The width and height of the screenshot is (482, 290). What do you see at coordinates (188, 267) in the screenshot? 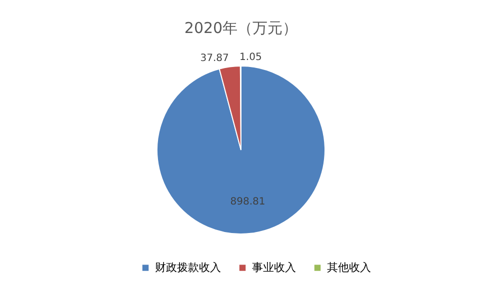
I see `legend-label: 财政拨款收入` at bounding box center [188, 267].